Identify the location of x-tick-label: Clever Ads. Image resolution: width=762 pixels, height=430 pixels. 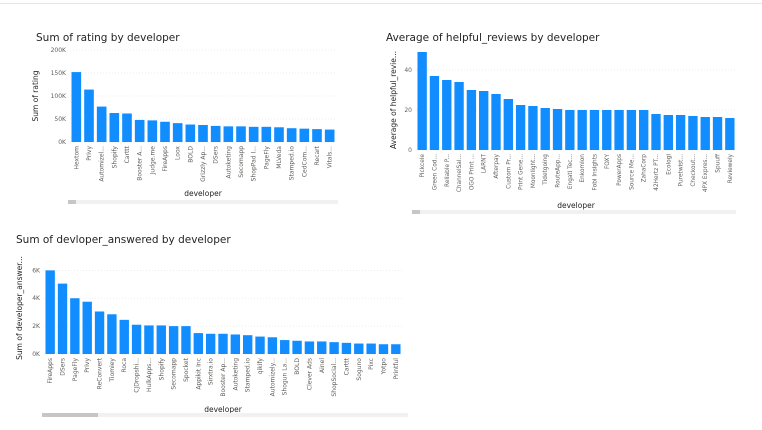
(309, 374).